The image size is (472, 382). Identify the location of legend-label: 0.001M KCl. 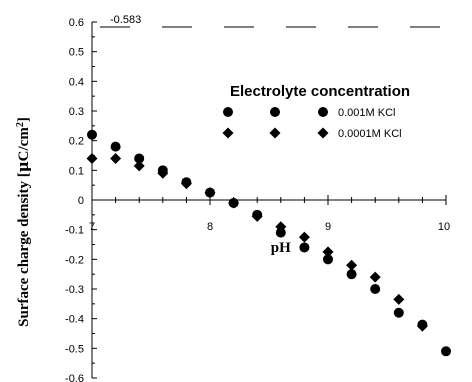
(366, 113).